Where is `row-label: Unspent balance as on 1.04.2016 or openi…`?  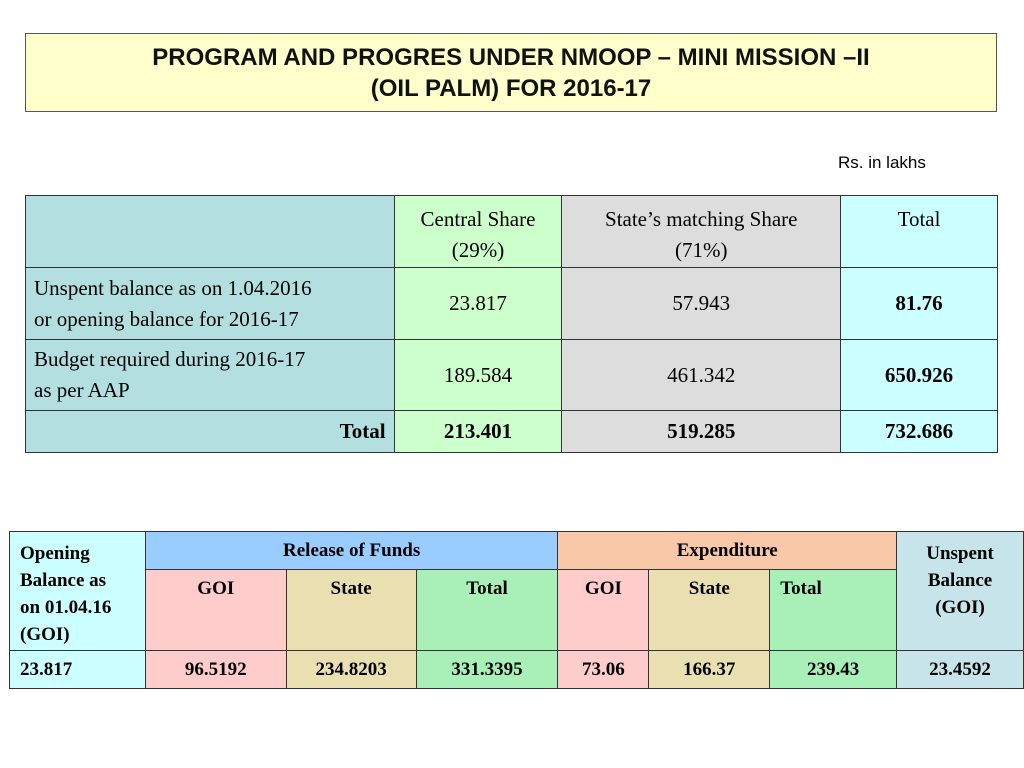 row-label: Unspent balance as on 1.04.2016 or openi… is located at coordinates (210, 303).